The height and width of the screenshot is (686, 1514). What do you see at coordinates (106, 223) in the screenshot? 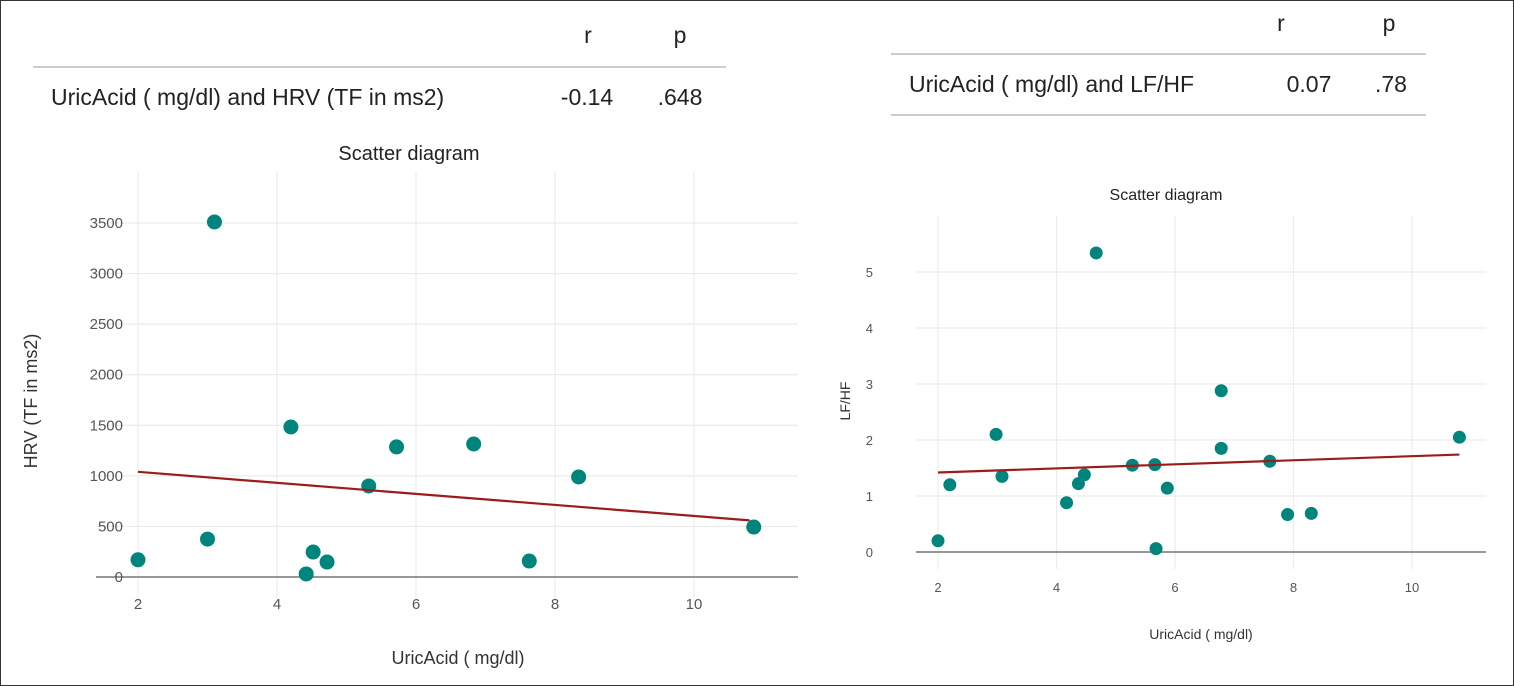
I see `left-y-tick-label: 3500` at bounding box center [106, 223].